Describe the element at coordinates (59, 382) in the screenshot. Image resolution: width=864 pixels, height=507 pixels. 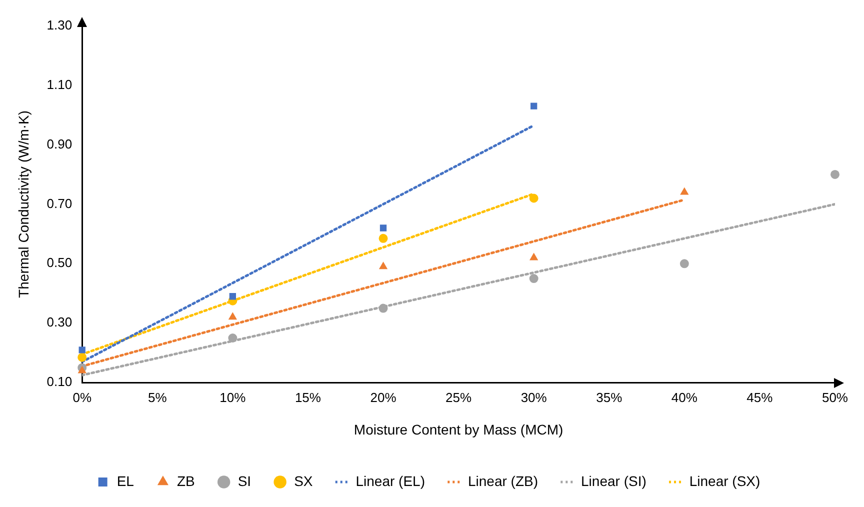
I see `y-tick-label: 0.10` at that location.